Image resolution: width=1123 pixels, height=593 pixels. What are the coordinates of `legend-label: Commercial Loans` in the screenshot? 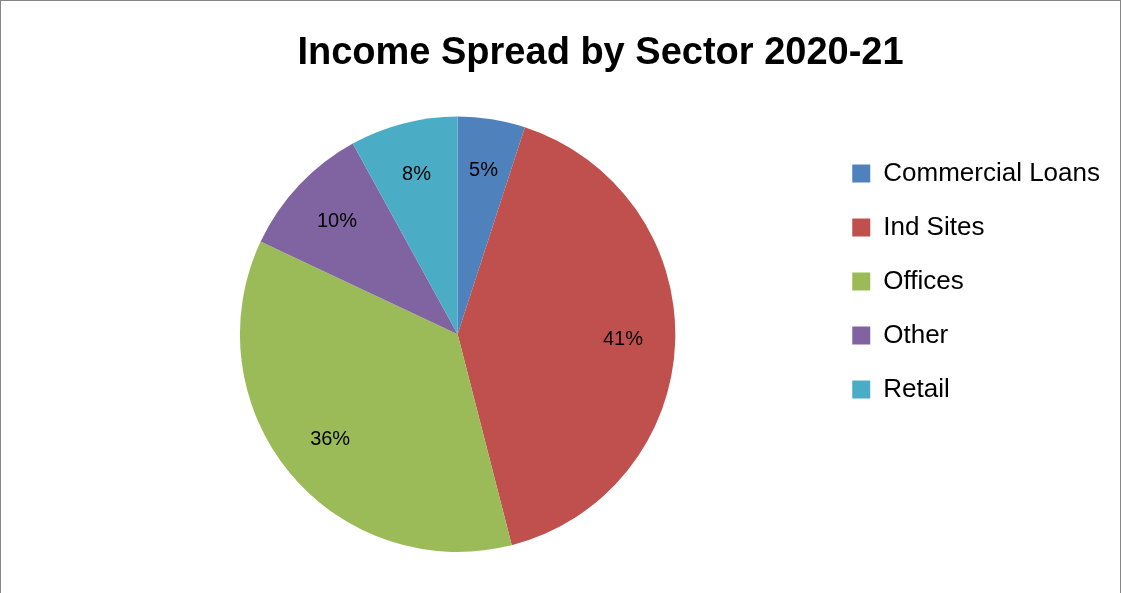 It's located at (991, 171).